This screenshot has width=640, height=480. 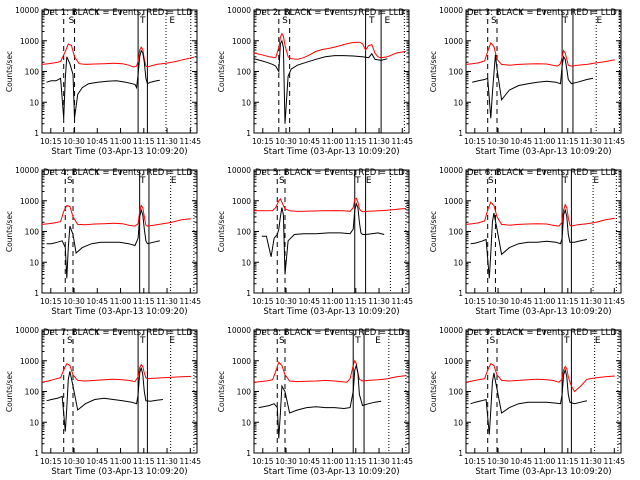 I want to click on panel-title: Det 4: BLACK = Events, RED = LLD, so click(x=118, y=173).